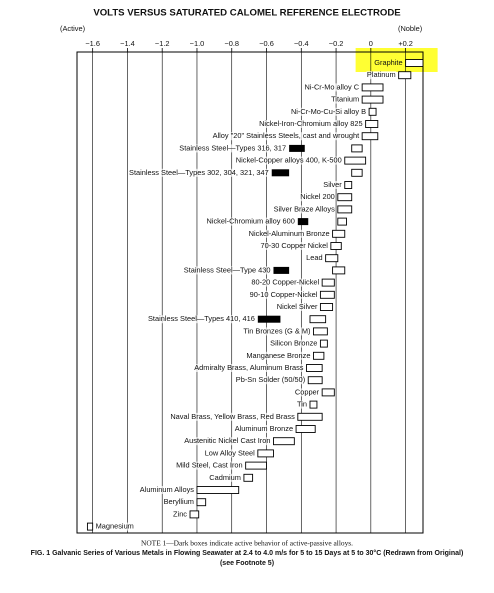 Image resolution: width=494 pixels, height=593 pixels. I want to click on metal-label: Zinc, so click(180, 513).